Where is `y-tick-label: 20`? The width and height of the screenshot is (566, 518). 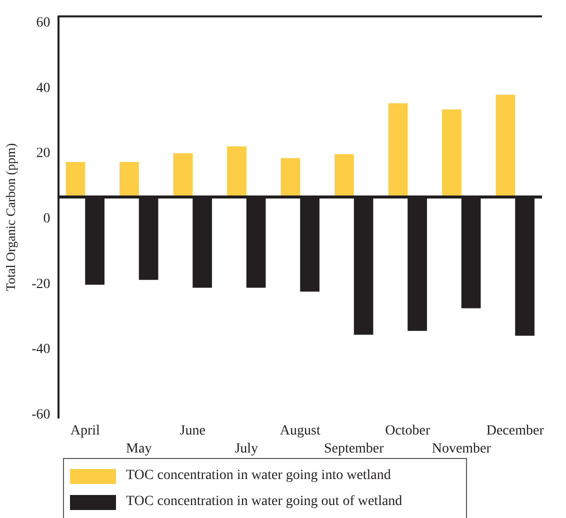 y-tick-label: 20 is located at coordinates (43, 154).